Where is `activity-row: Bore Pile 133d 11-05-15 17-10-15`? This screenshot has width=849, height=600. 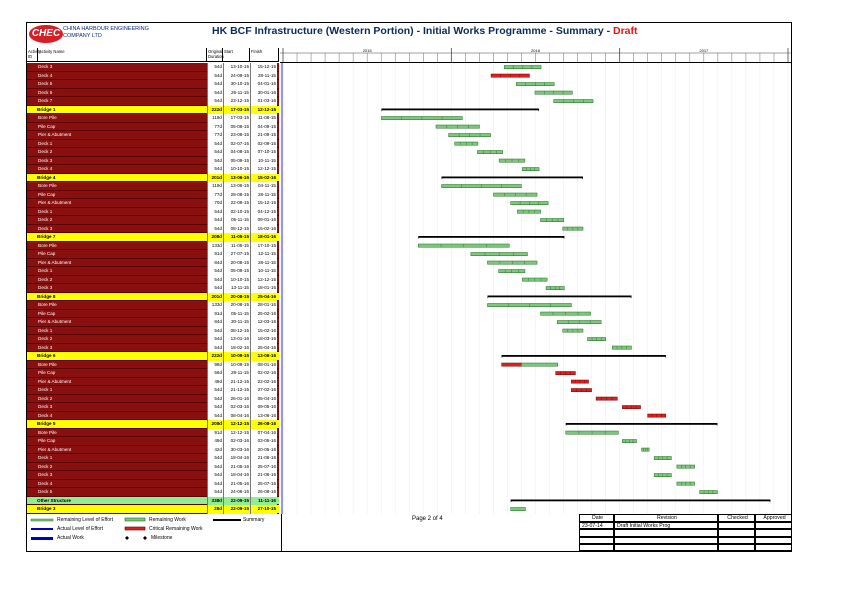
activity-row: Bore Pile 133d 11-05-15 17-10-15 is located at coordinates (153, 245).